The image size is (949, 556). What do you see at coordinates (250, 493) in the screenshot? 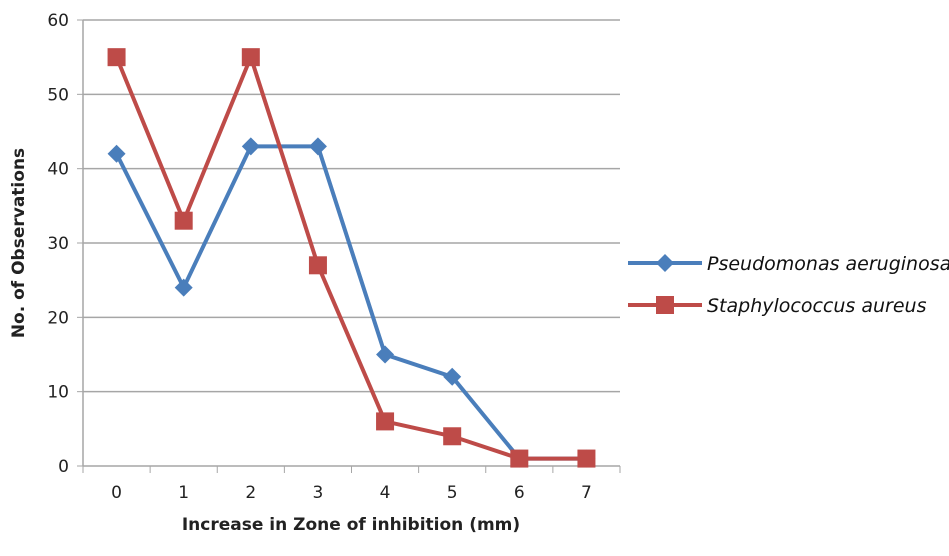
I see `x-tick-label: 2` at bounding box center [250, 493].